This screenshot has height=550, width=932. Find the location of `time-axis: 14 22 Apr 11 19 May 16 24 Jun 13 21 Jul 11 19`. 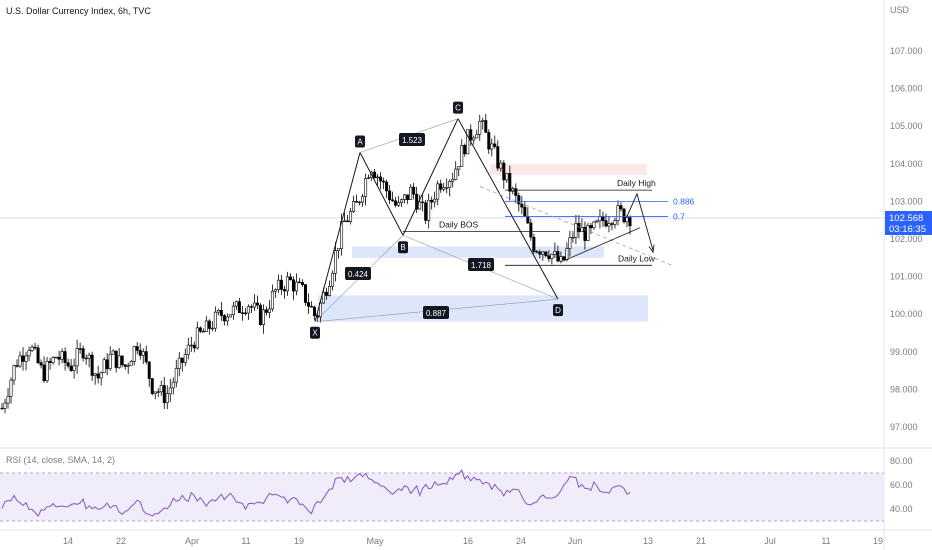

time-axis: 14 22 Apr 11 19 May 16 24 Jun 13 21 Jul 11 19 is located at coordinates (473, 541).